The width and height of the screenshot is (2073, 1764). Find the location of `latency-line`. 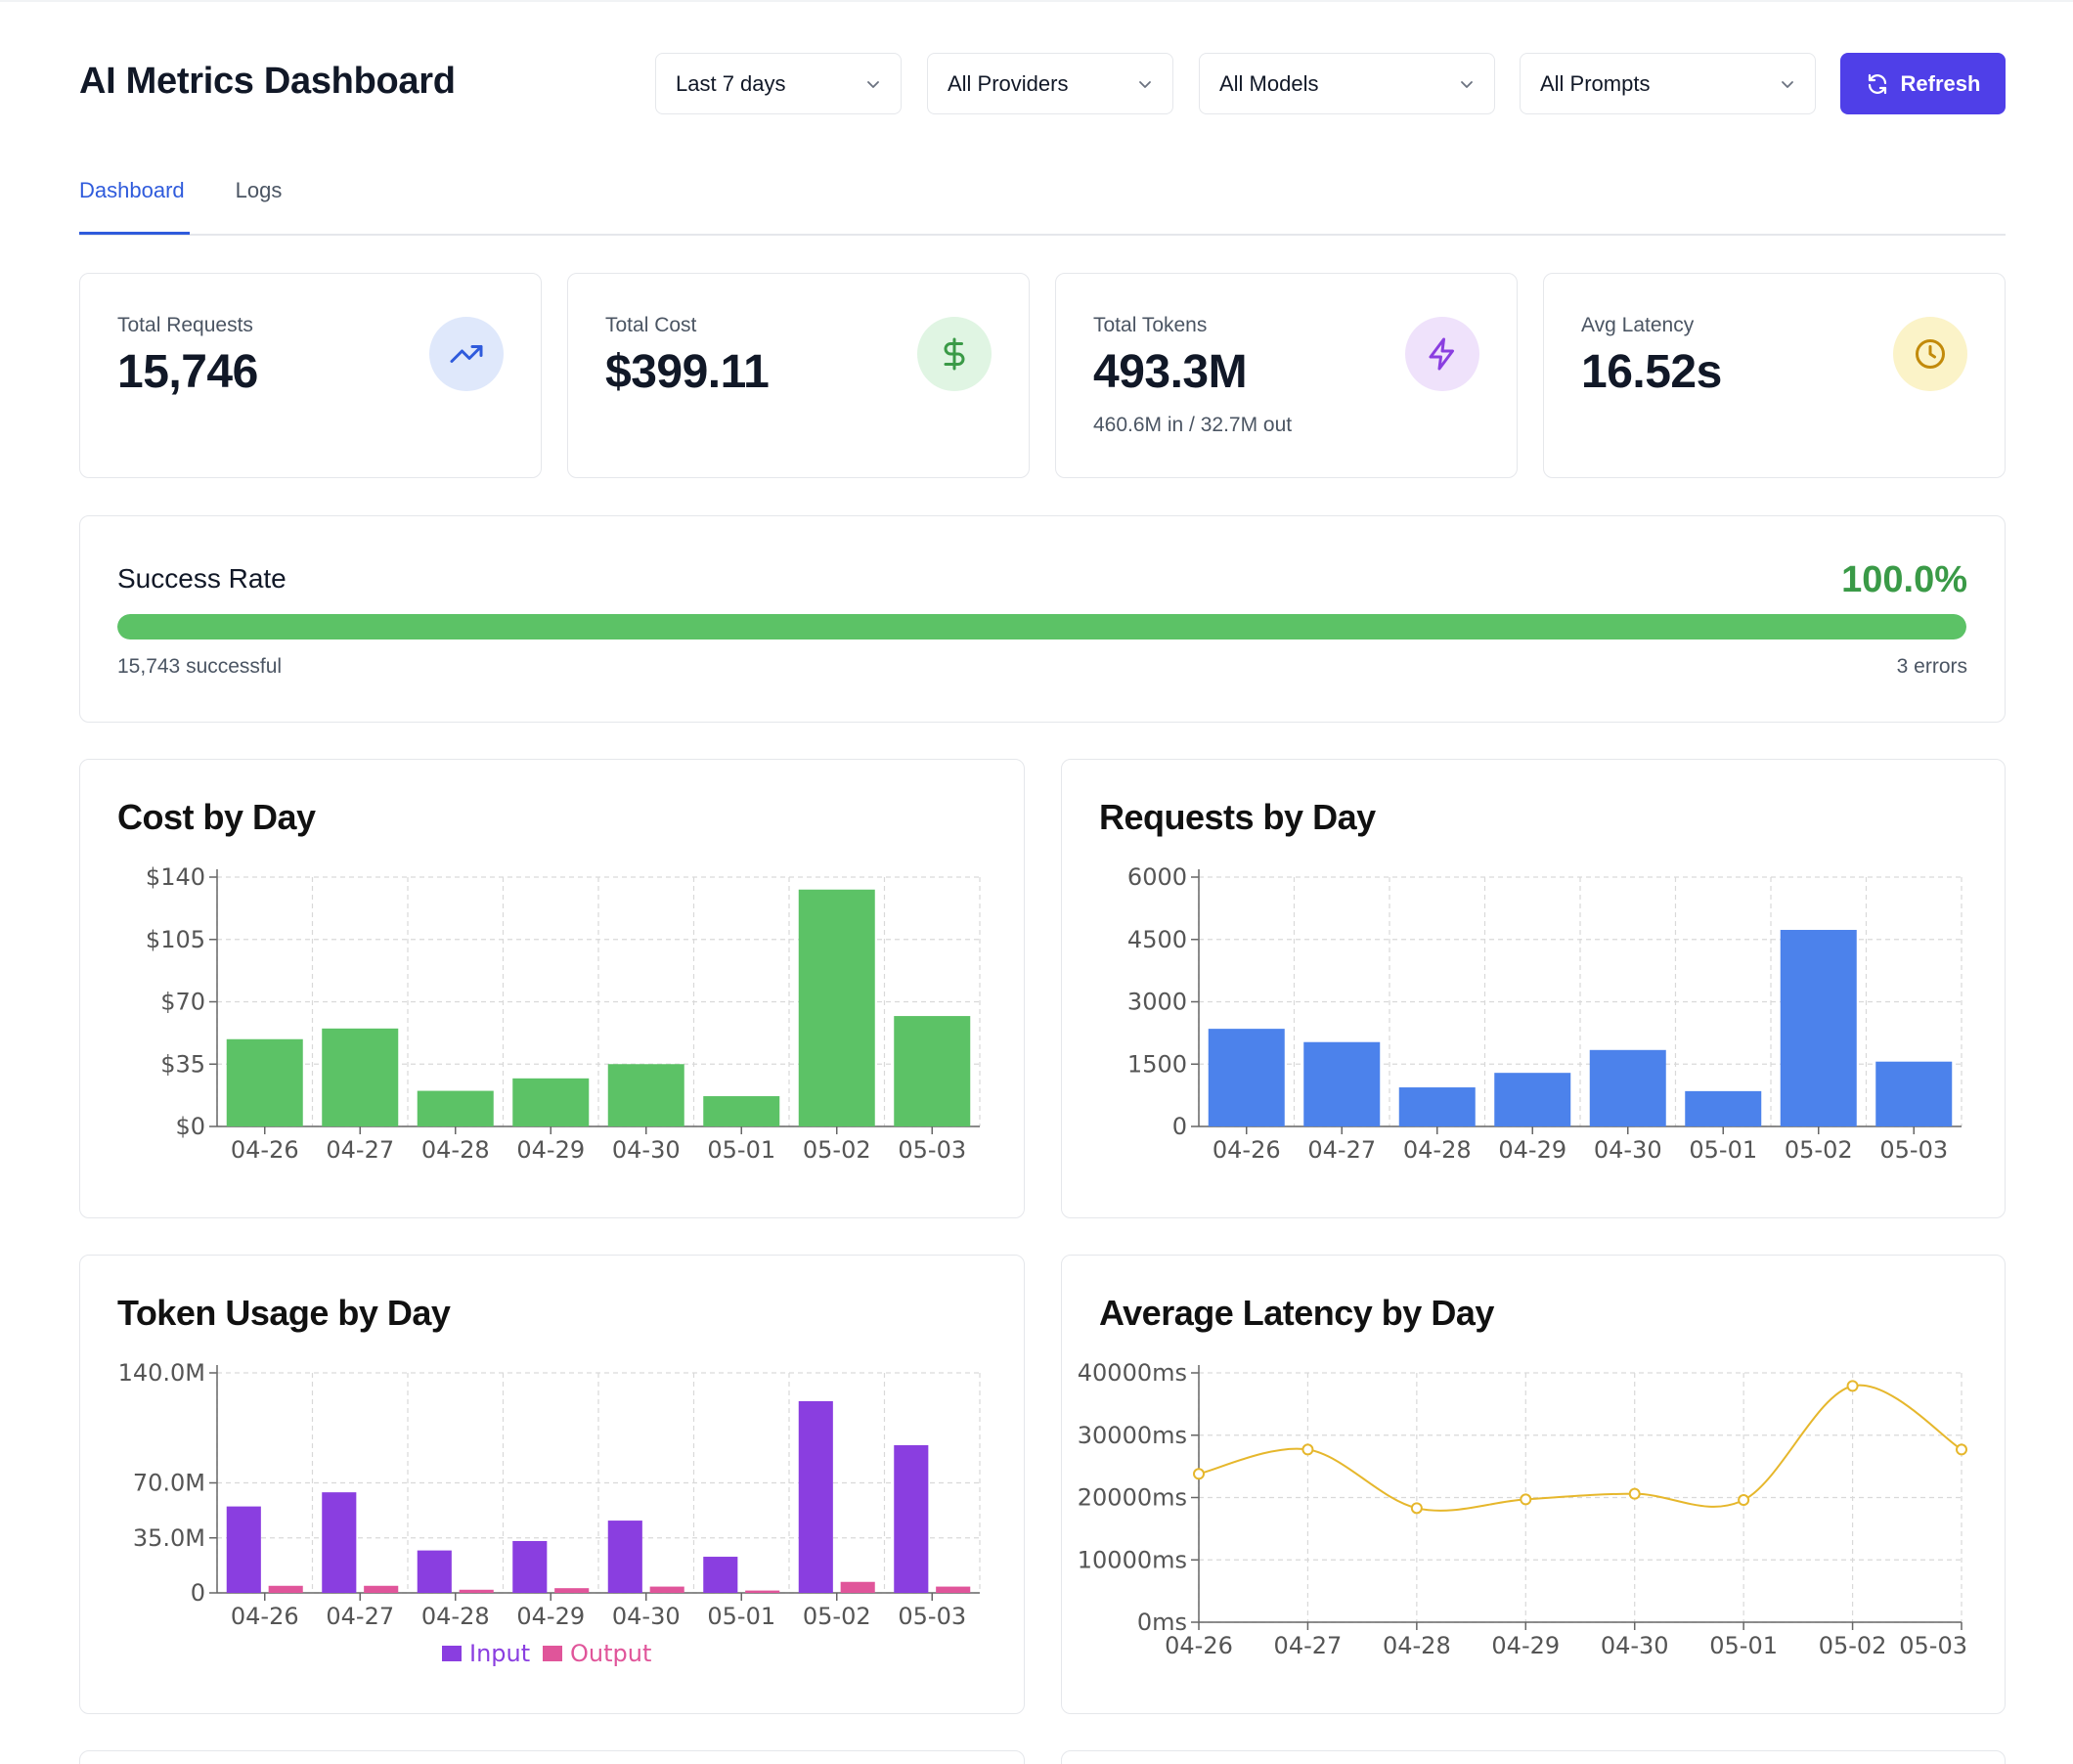

latency-line is located at coordinates (1581, 1448).